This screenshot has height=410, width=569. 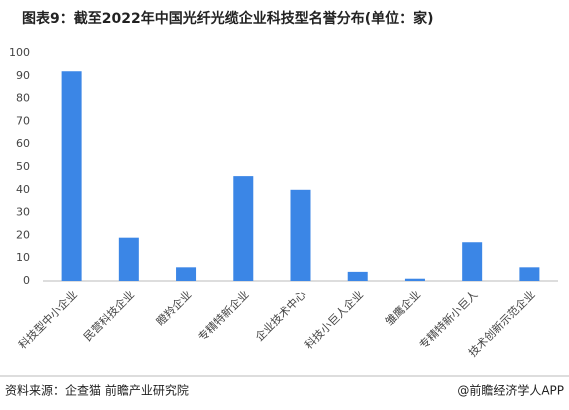 I want to click on source: 资料来源：企查猫 前瞻产业研究院, so click(x=97, y=390).